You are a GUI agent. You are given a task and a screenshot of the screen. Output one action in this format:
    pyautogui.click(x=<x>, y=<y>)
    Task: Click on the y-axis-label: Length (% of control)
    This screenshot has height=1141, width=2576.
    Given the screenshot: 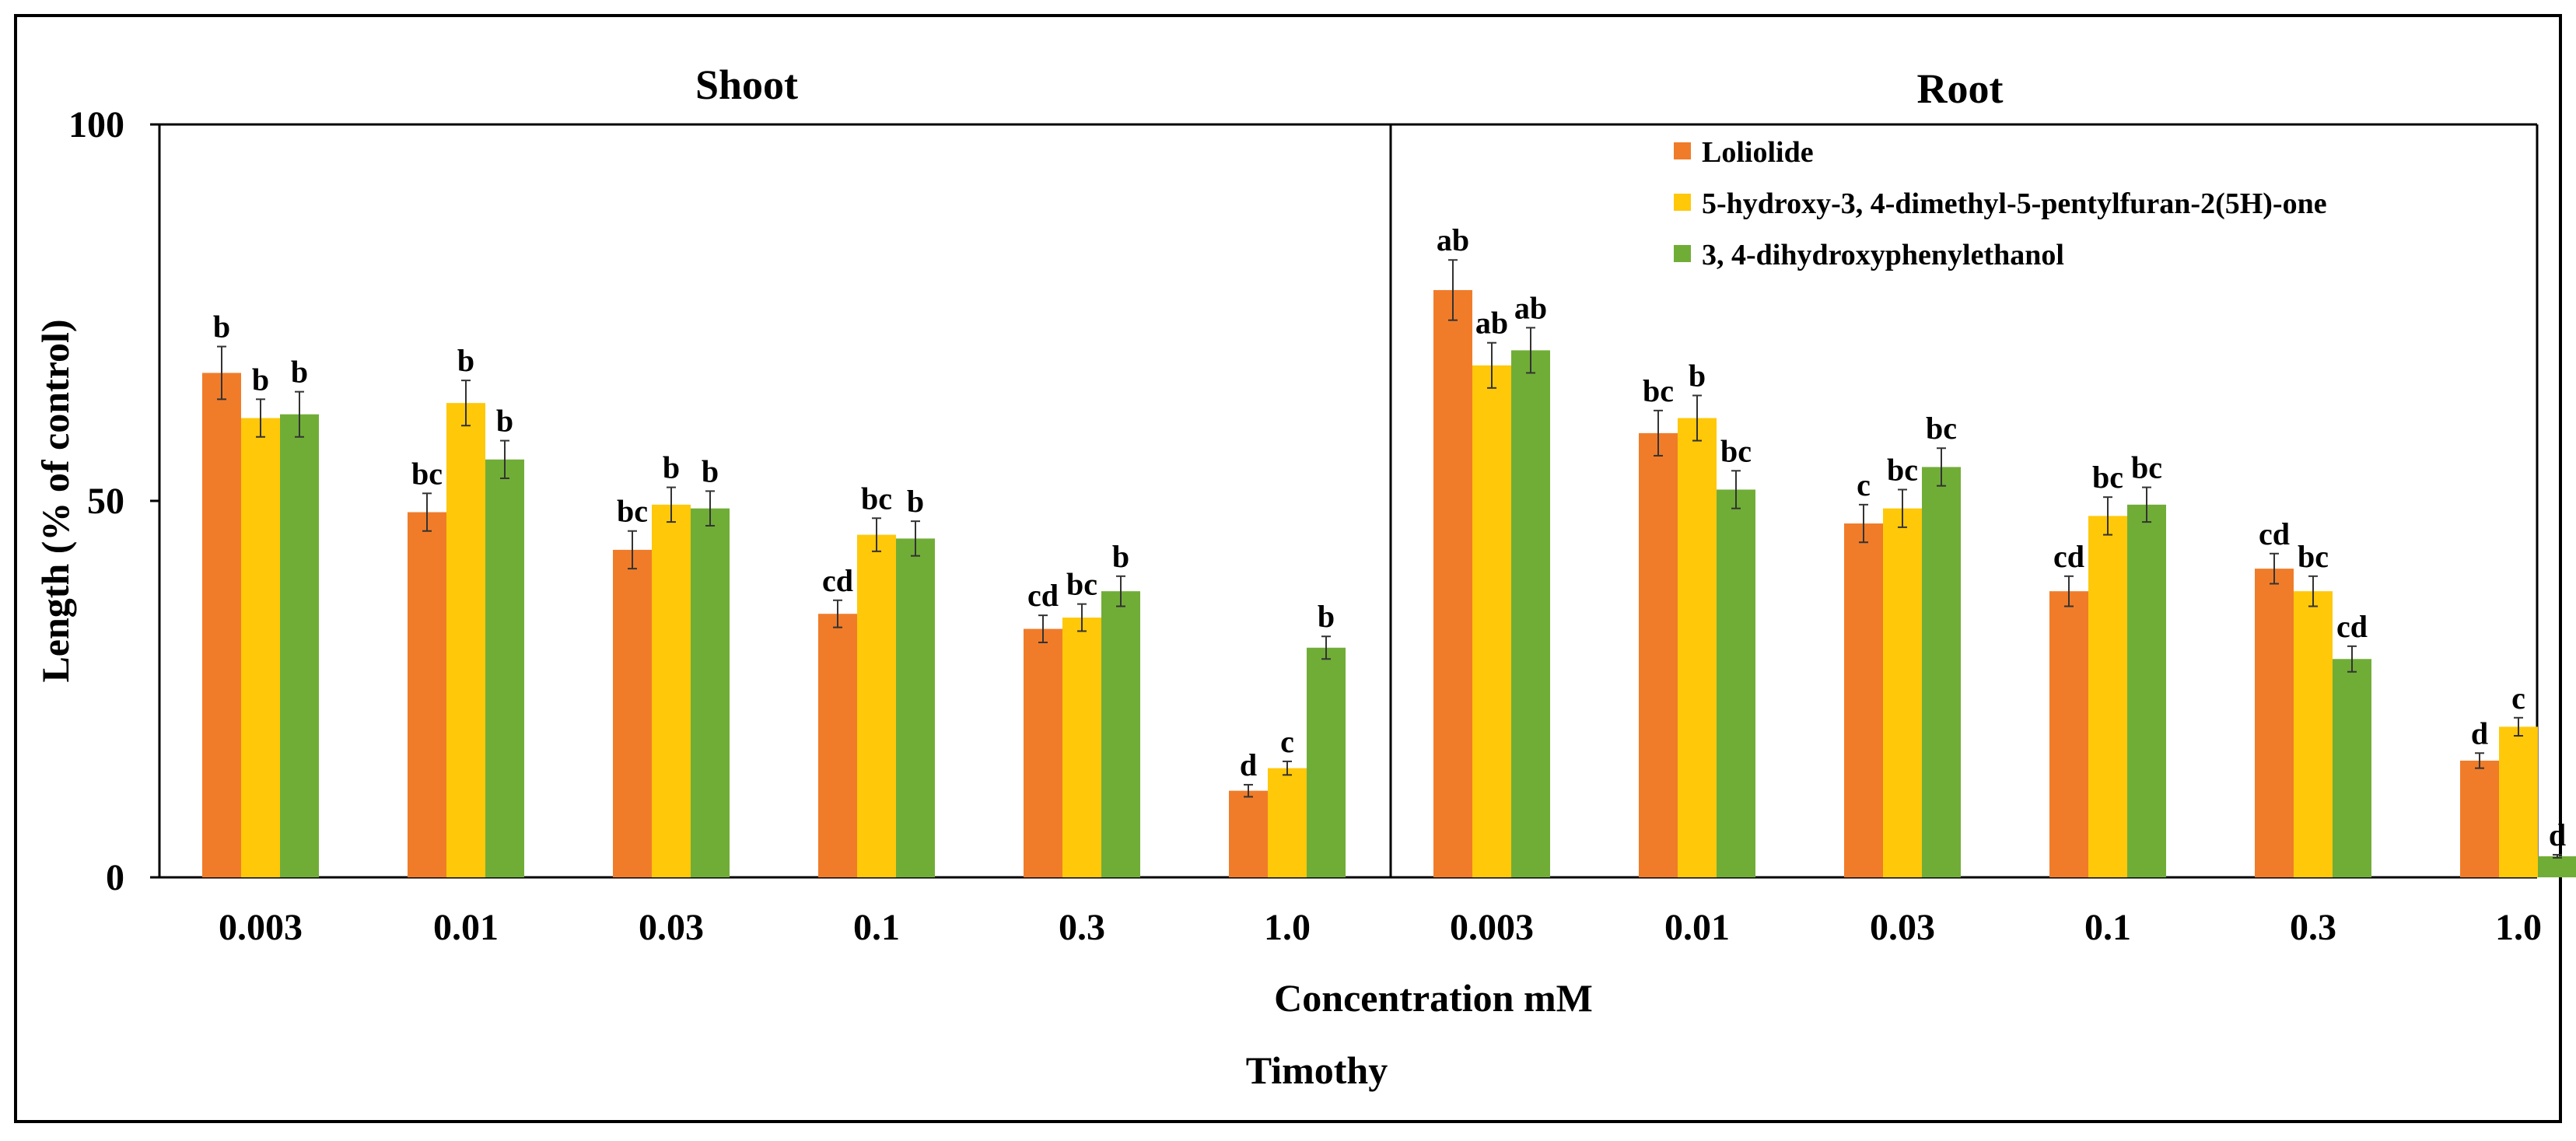 What is the action you would take?
    pyautogui.click(x=55, y=500)
    